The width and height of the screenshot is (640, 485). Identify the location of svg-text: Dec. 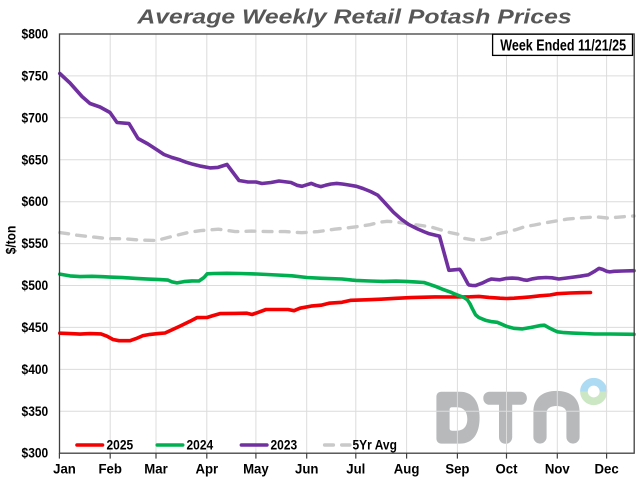
(607, 468).